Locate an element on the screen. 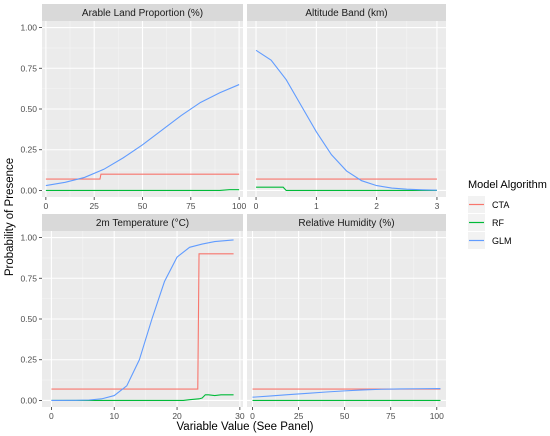  panel-title: Relative Humidity (%) is located at coordinates (346, 223).